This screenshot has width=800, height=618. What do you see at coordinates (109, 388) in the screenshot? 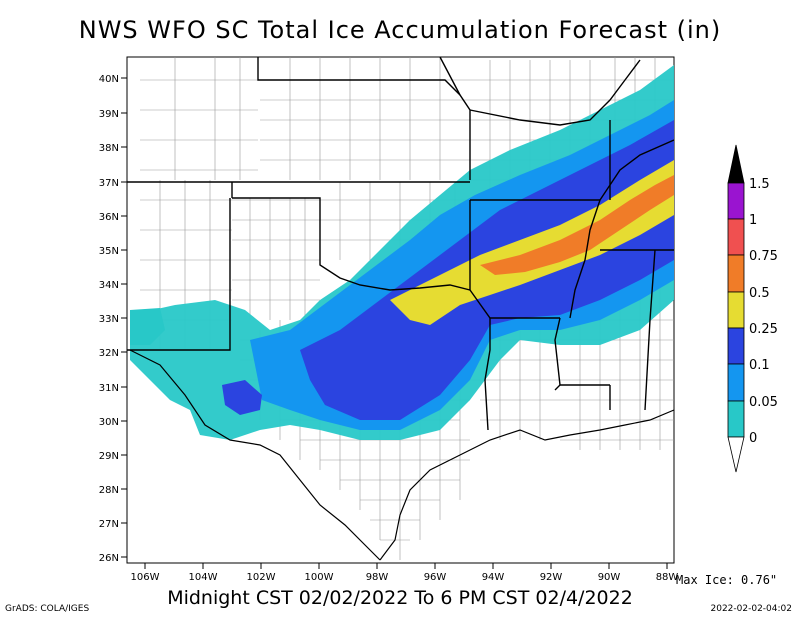
I see `lat-label: 31N` at bounding box center [109, 388].